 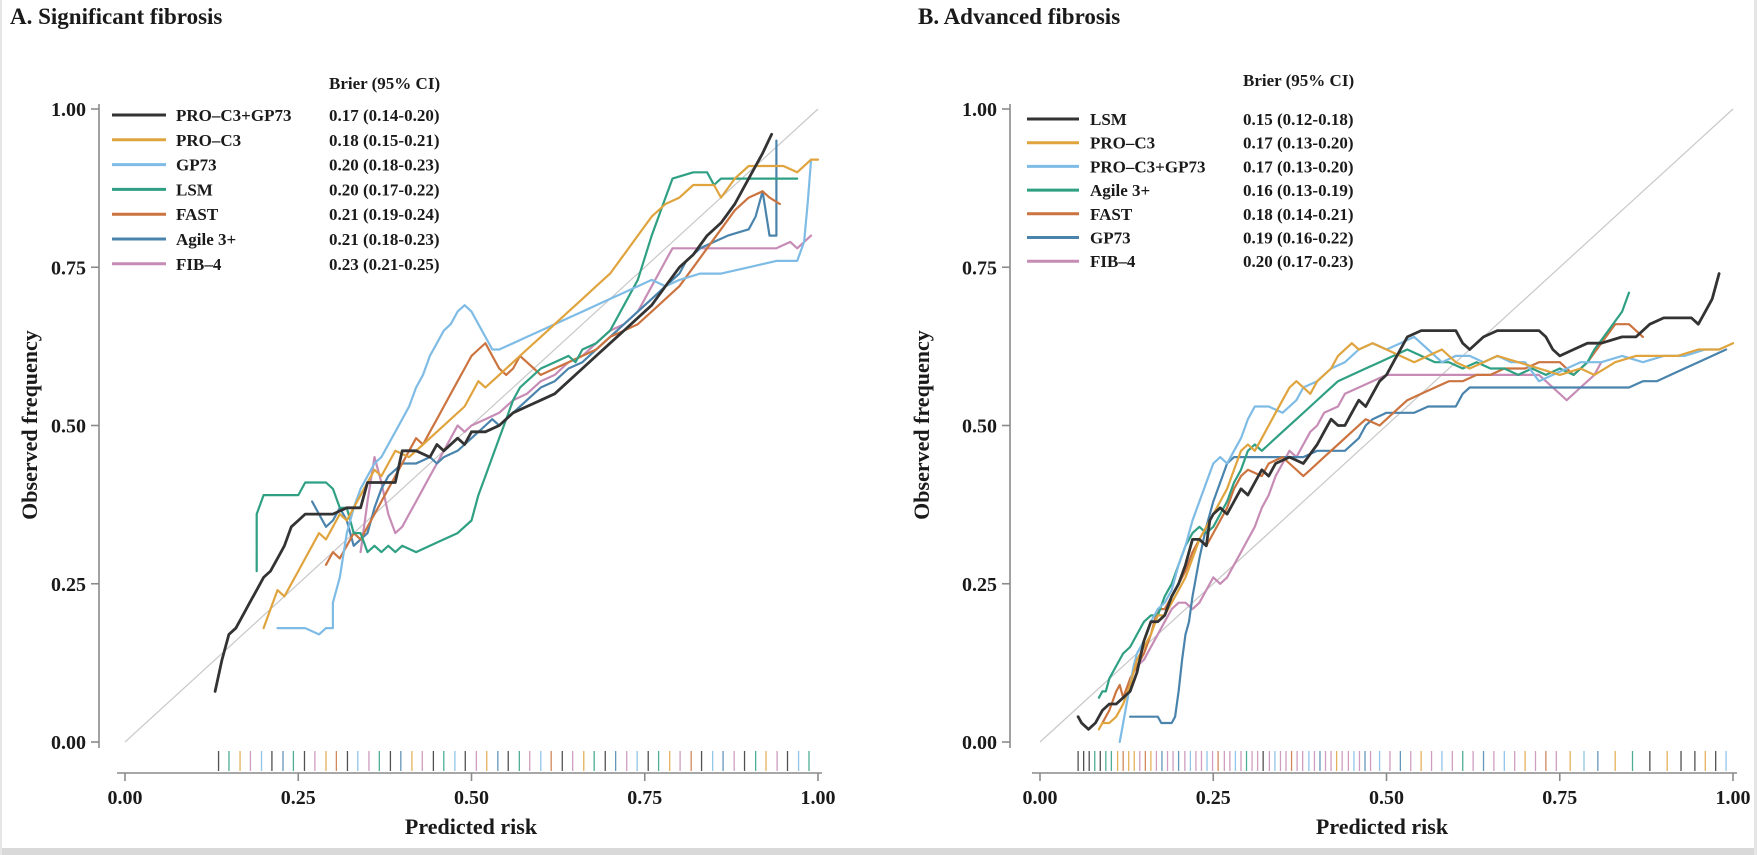 I want to click on panel-a-title: A. Significant fibrosis, so click(x=116, y=16).